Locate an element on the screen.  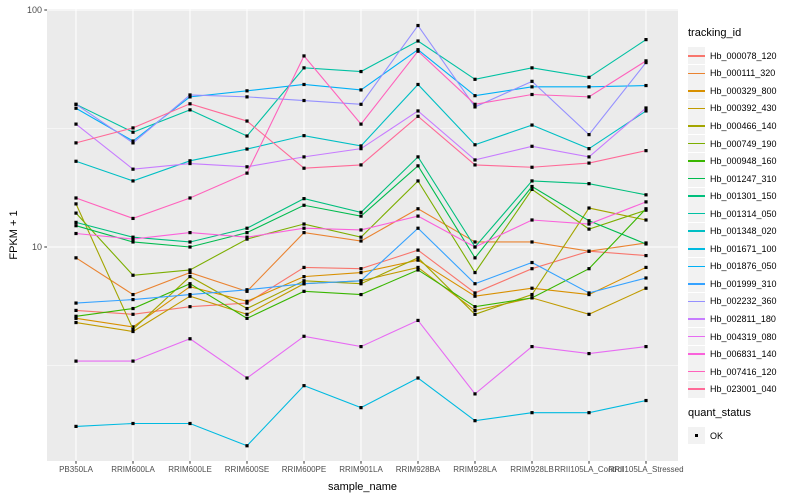
legend-item: Hb_007416_120 is located at coordinates (743, 372).